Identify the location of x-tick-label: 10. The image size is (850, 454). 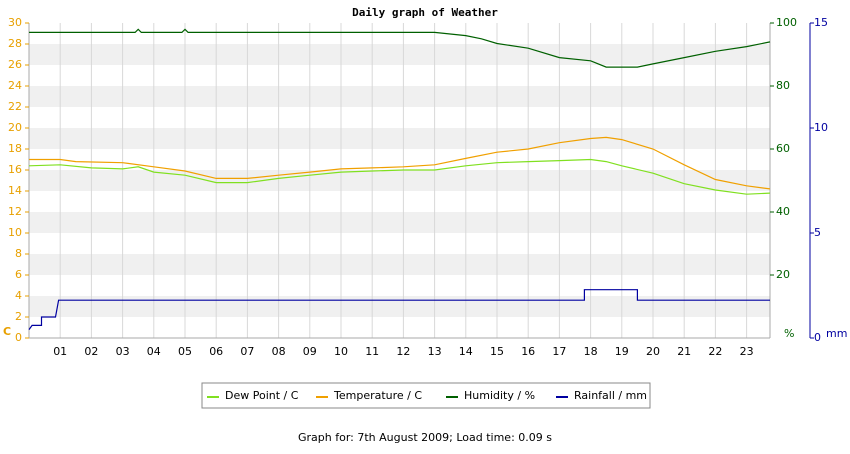
(341, 351).